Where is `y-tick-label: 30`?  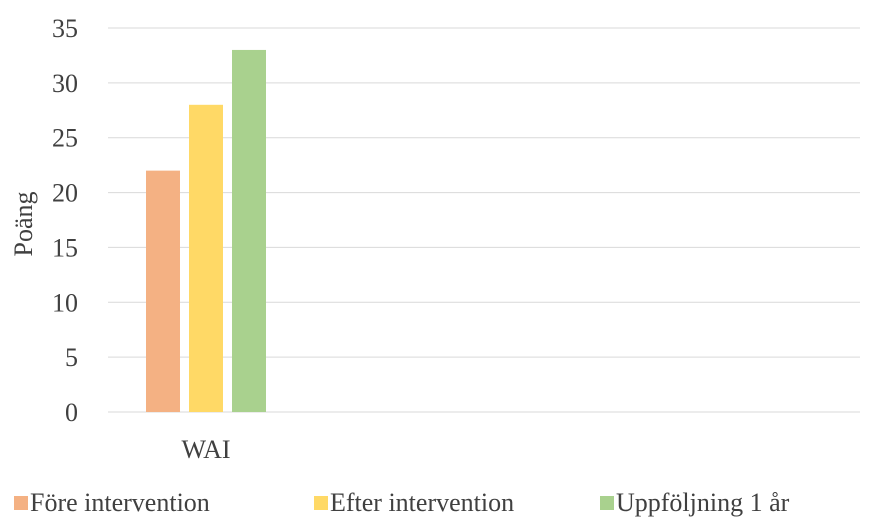 y-tick-label: 30 is located at coordinates (65, 83).